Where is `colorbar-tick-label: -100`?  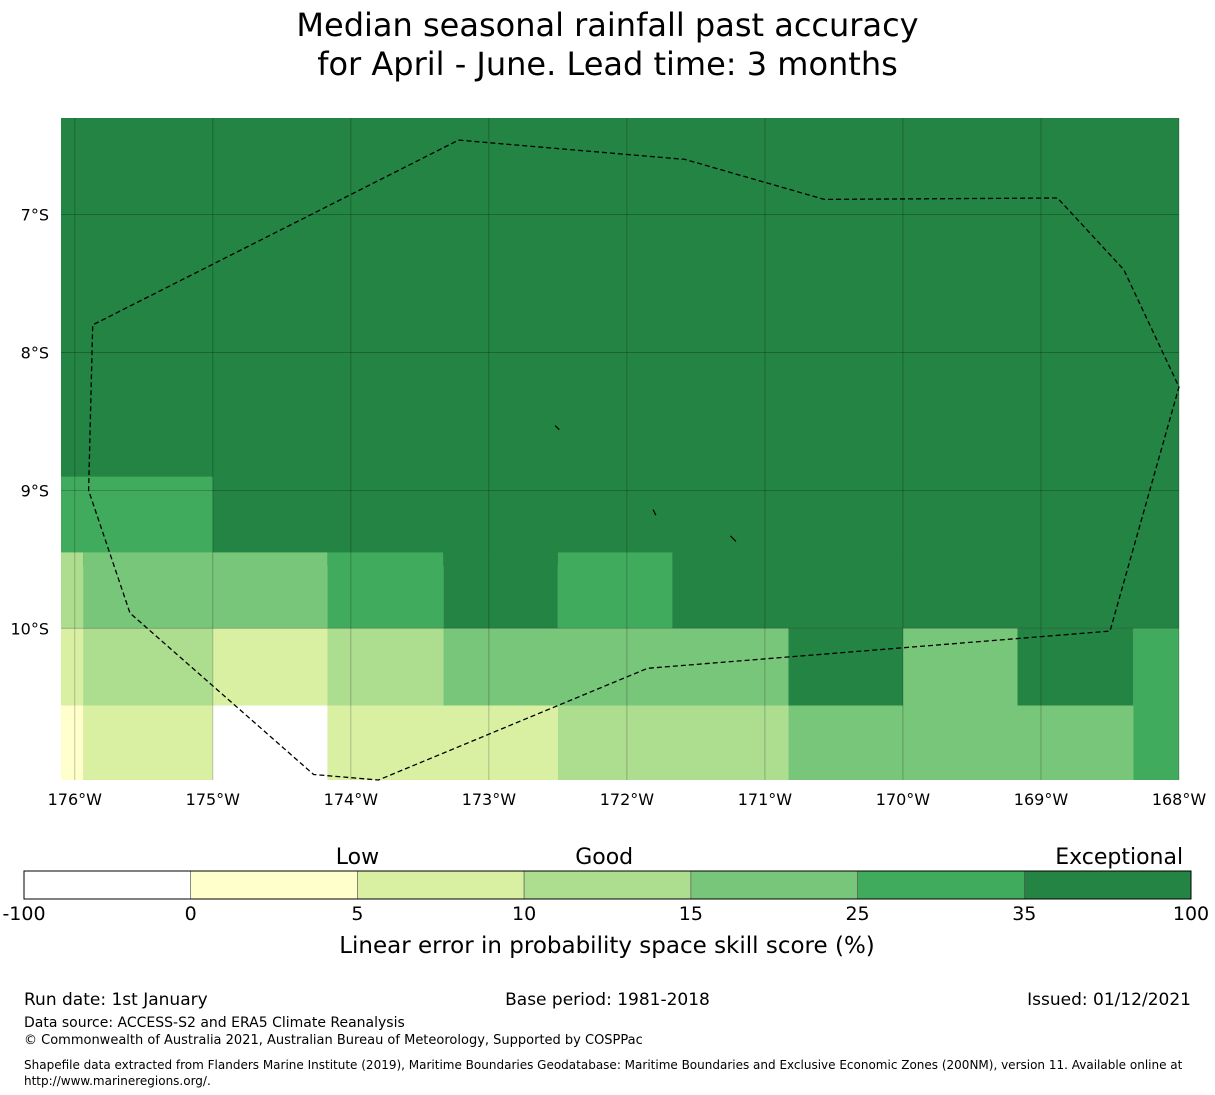 colorbar-tick-label: -100 is located at coordinates (23, 914).